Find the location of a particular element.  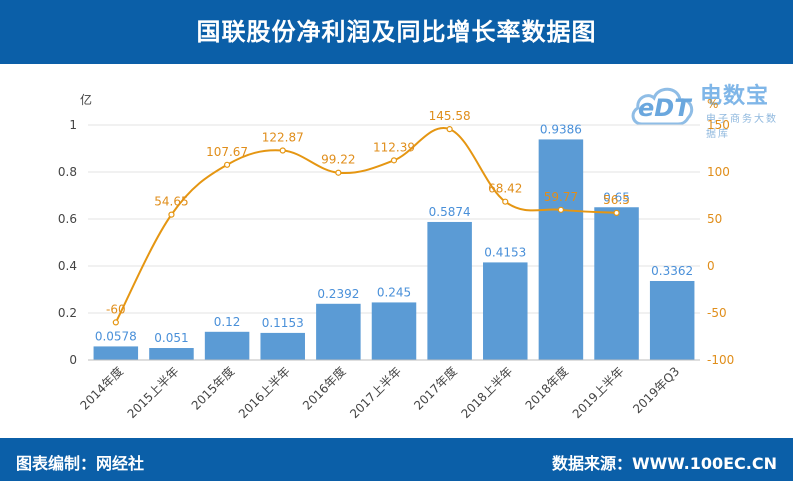

bar-value-label: 0.5874 is located at coordinates (450, 212).